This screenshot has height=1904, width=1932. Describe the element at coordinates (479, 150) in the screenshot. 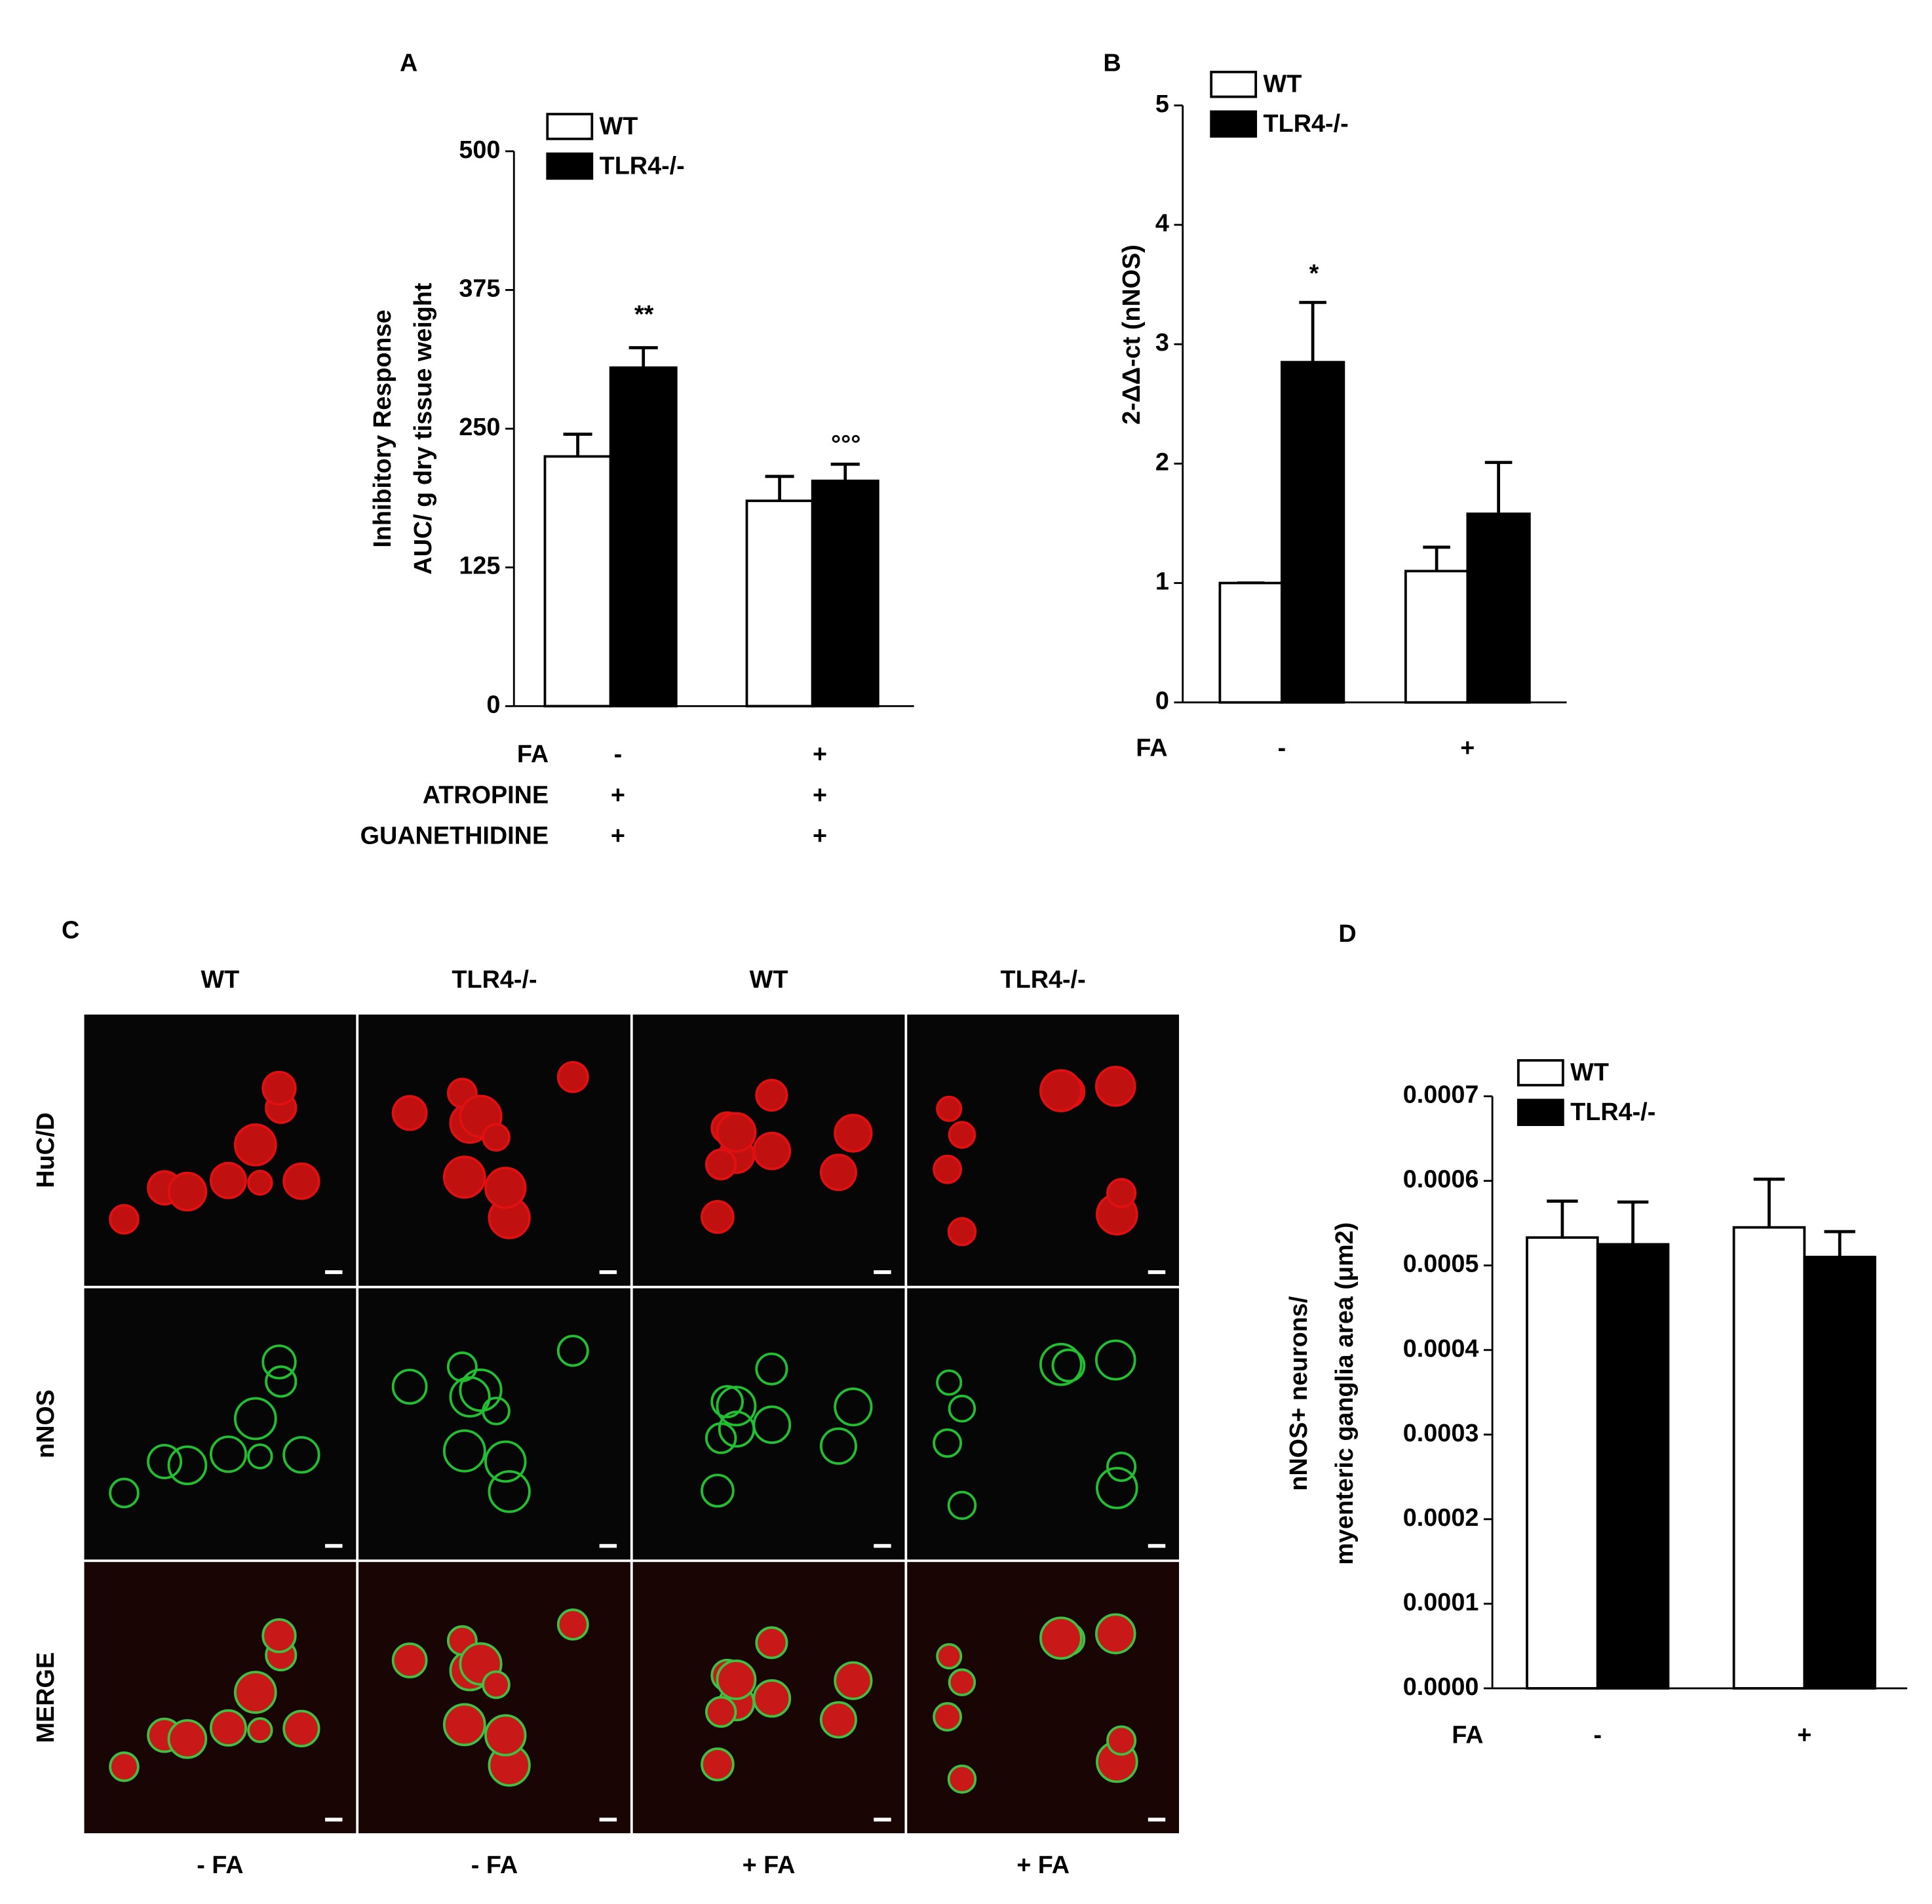

I see `y-tick-label: 500` at that location.